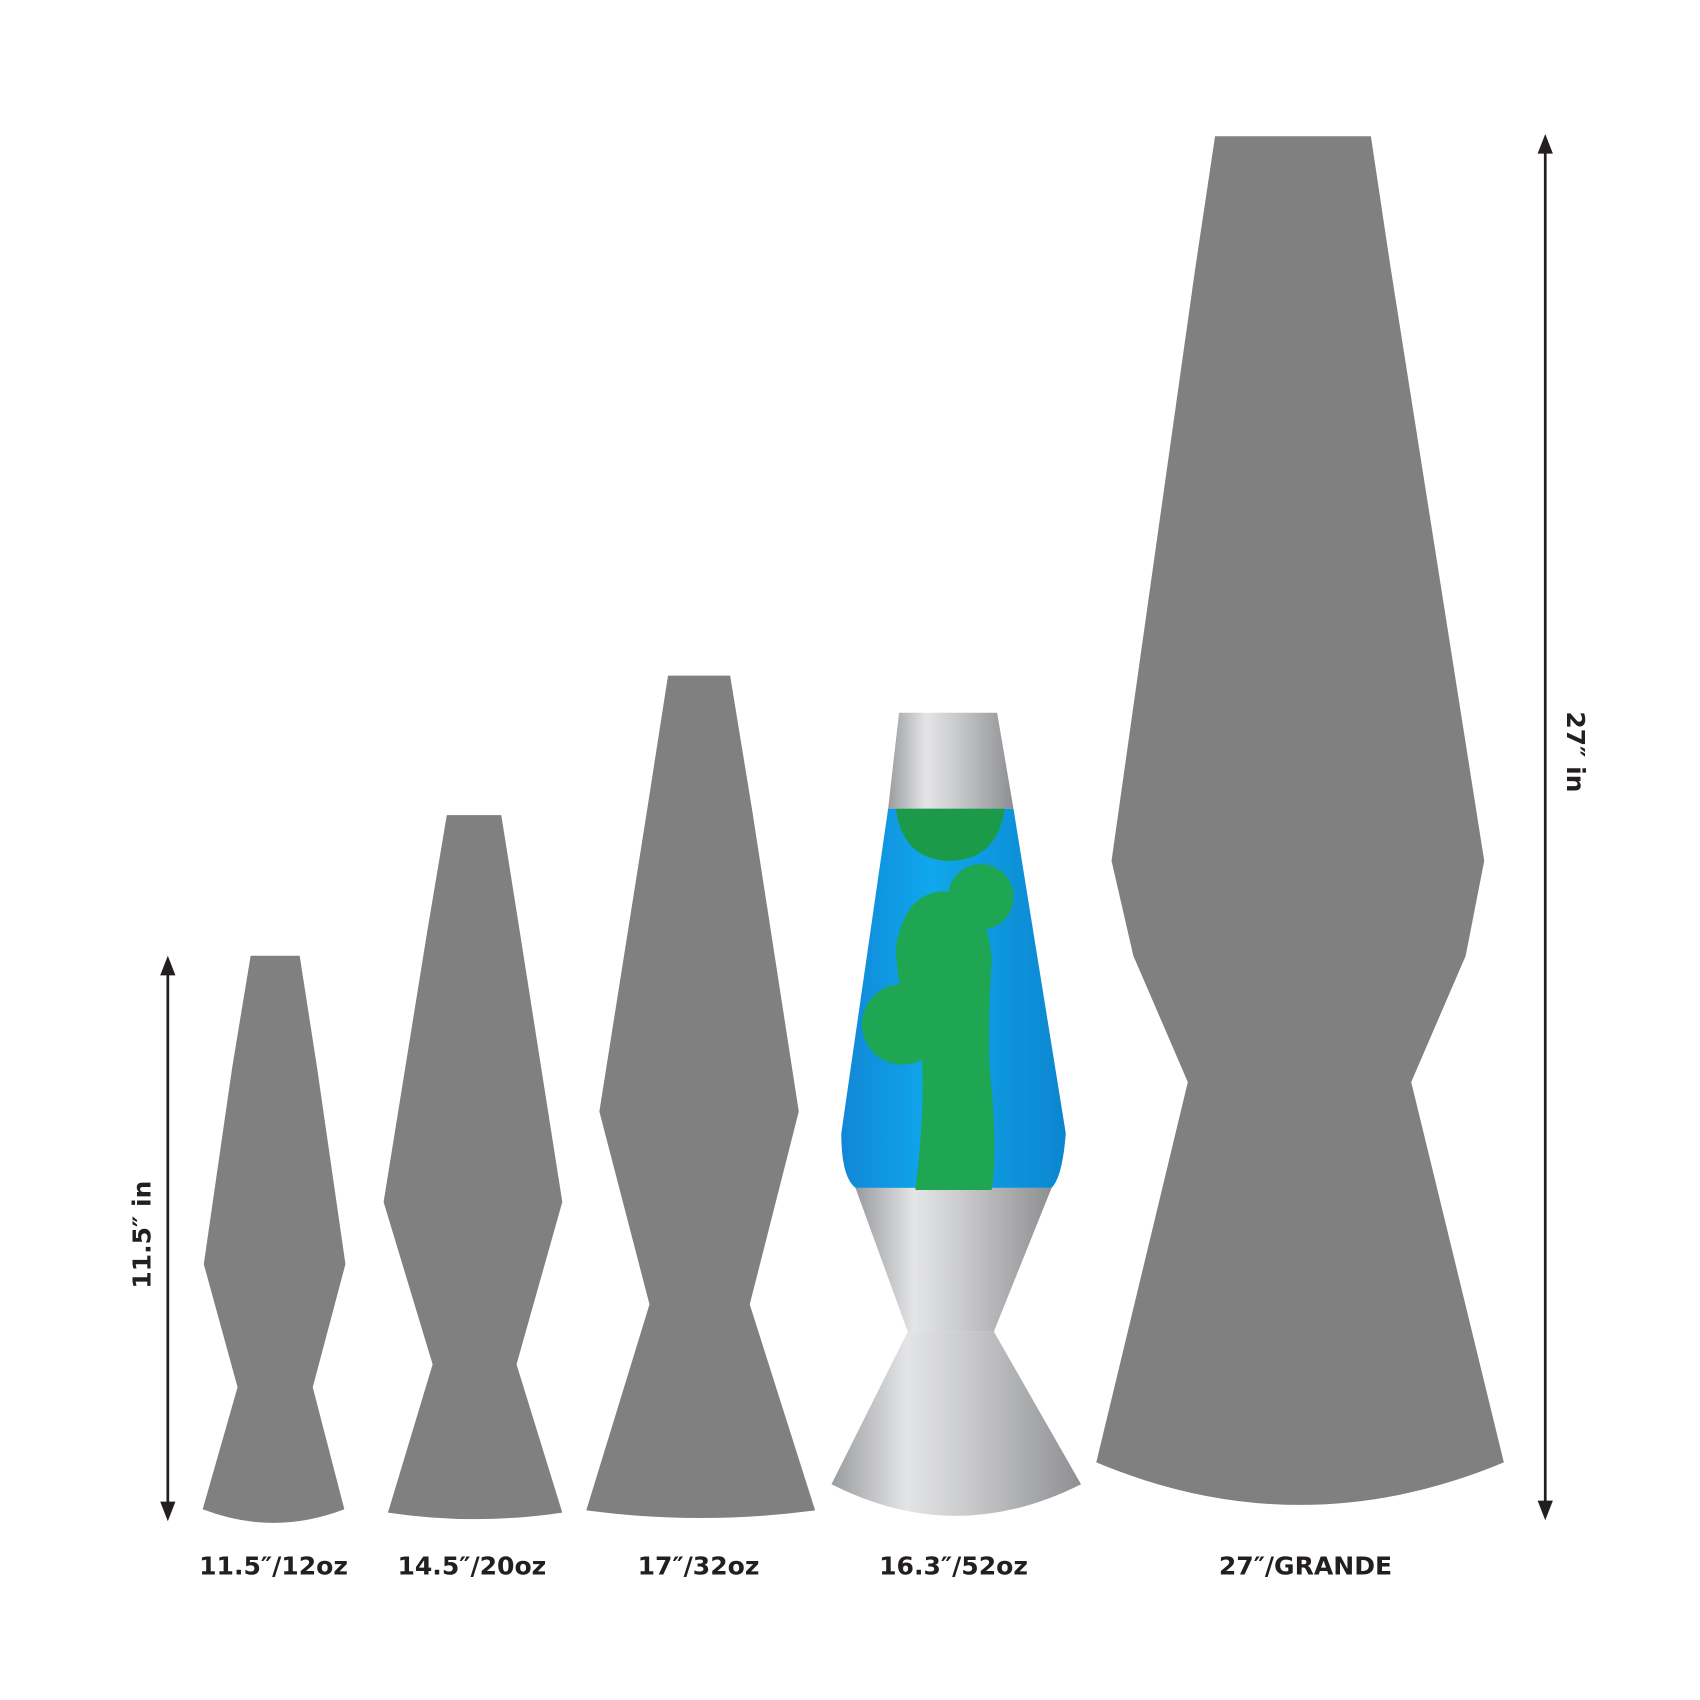 Image resolution: width=1700 pixels, height=1700 pixels. I want to click on size-label: 16.3″/52oz, so click(953, 1566).